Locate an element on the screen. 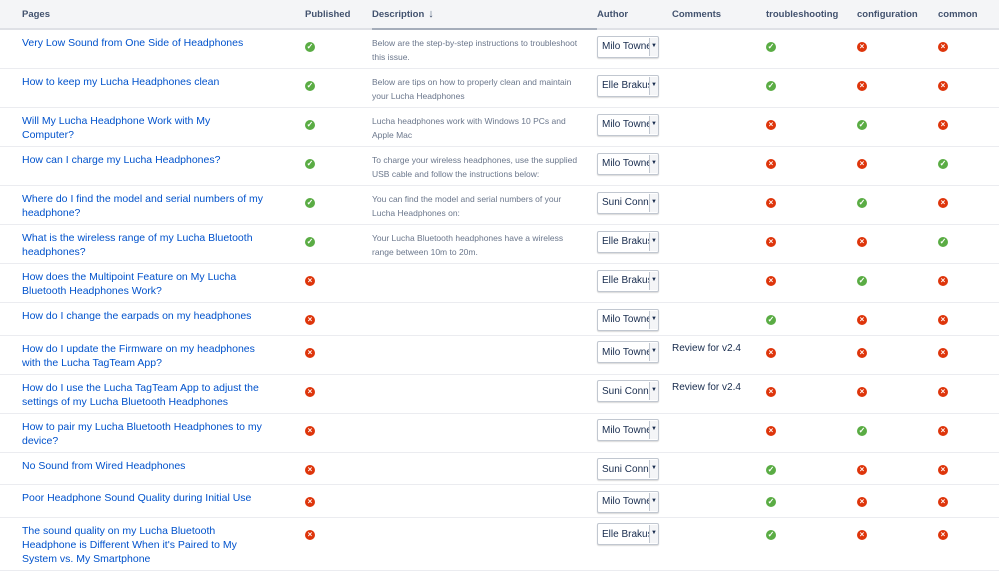  author-cell: Elle Brakus ▼ is located at coordinates (634, 88).